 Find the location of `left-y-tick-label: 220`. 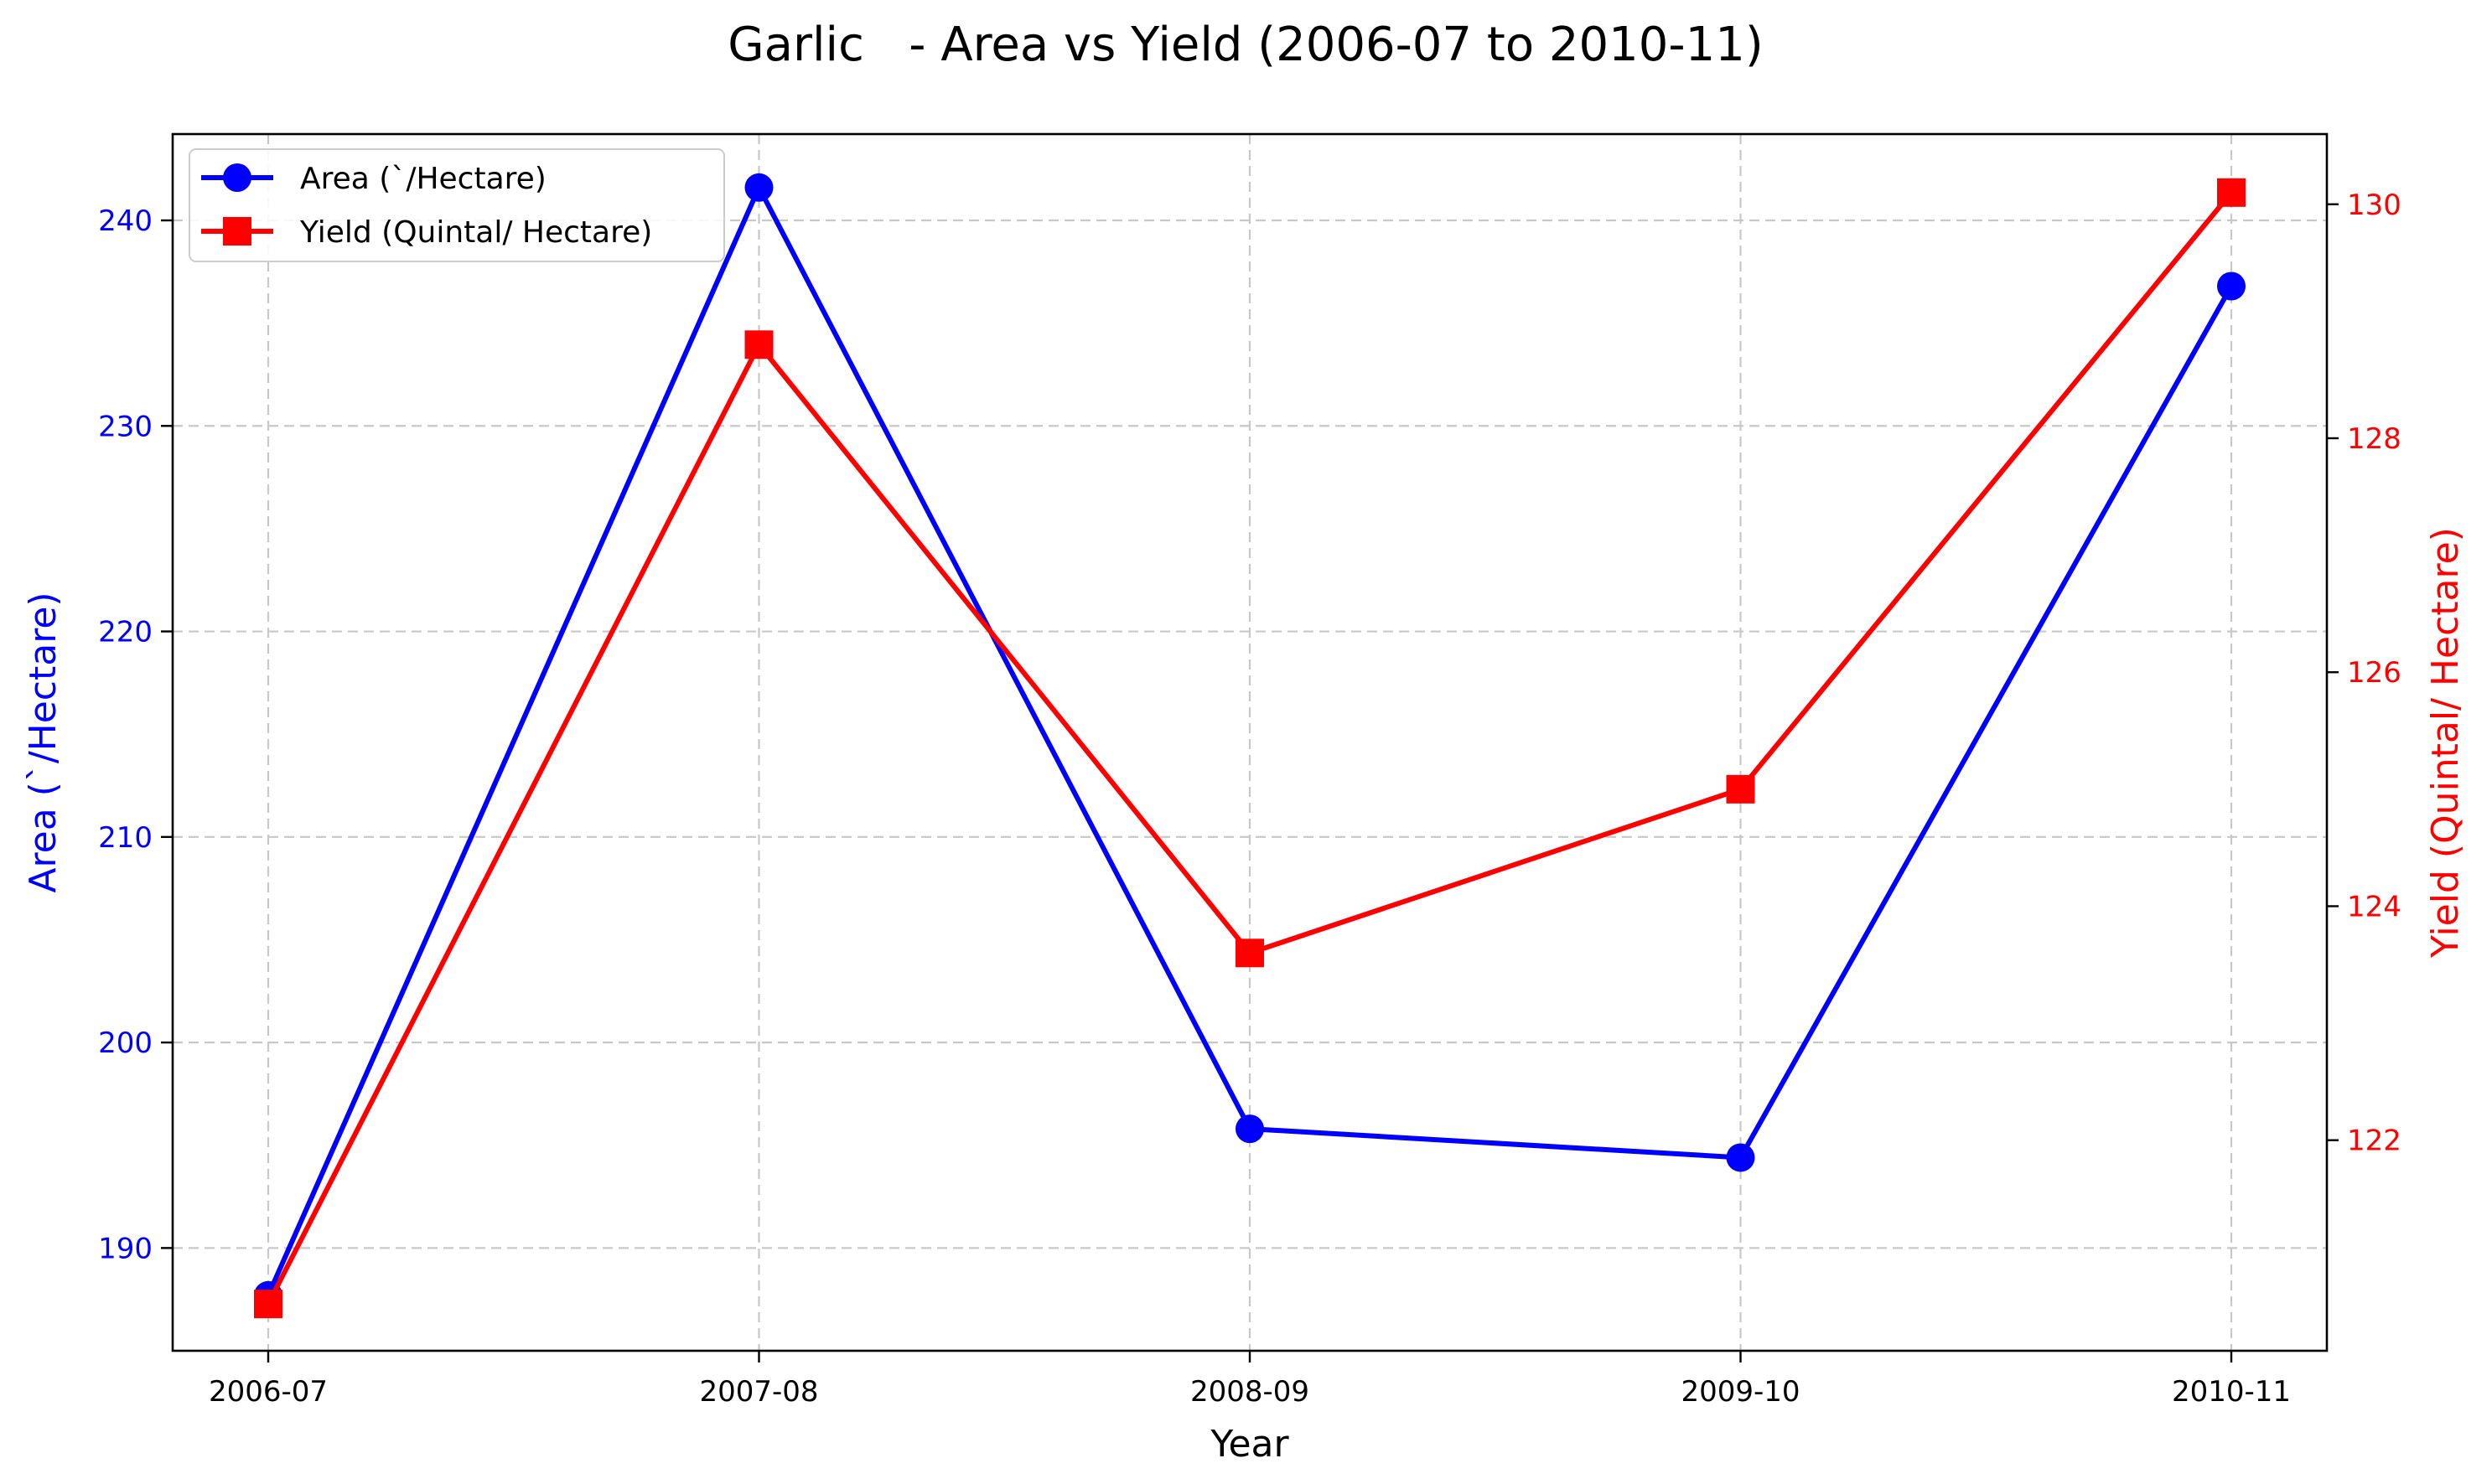

left-y-tick-label: 220 is located at coordinates (125, 632).